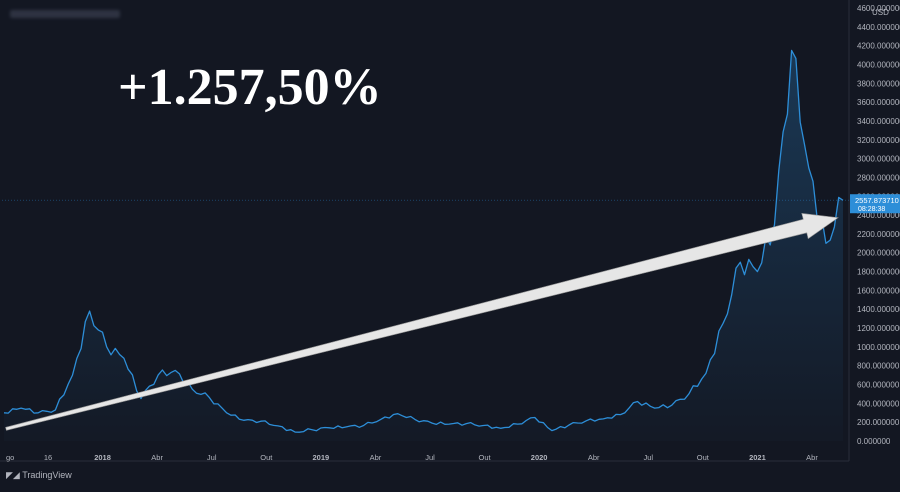 This screenshot has height=492, width=900. I want to click on price-tick-label: 3400.000000, so click(878, 121).